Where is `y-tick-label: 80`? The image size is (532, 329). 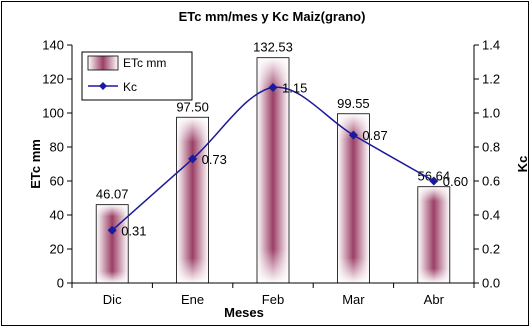 y-tick-label: 80 is located at coordinates (57, 147).